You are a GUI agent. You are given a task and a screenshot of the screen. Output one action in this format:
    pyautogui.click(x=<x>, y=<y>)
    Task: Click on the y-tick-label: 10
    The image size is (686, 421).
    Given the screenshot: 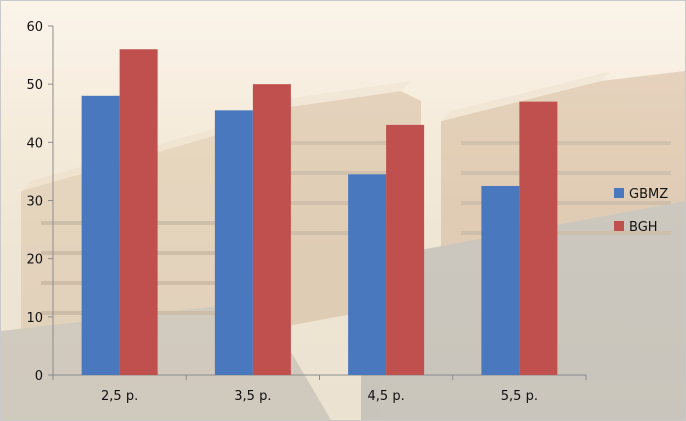 What is the action you would take?
    pyautogui.click(x=34, y=318)
    